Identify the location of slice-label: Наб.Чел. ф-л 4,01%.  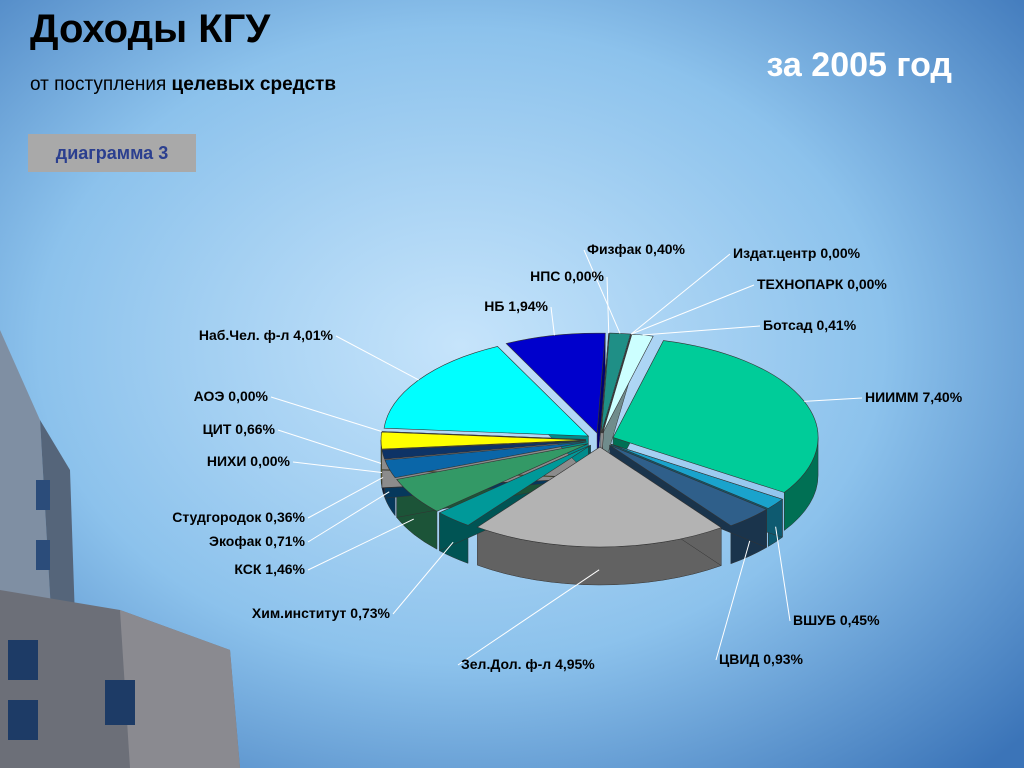
(266, 335).